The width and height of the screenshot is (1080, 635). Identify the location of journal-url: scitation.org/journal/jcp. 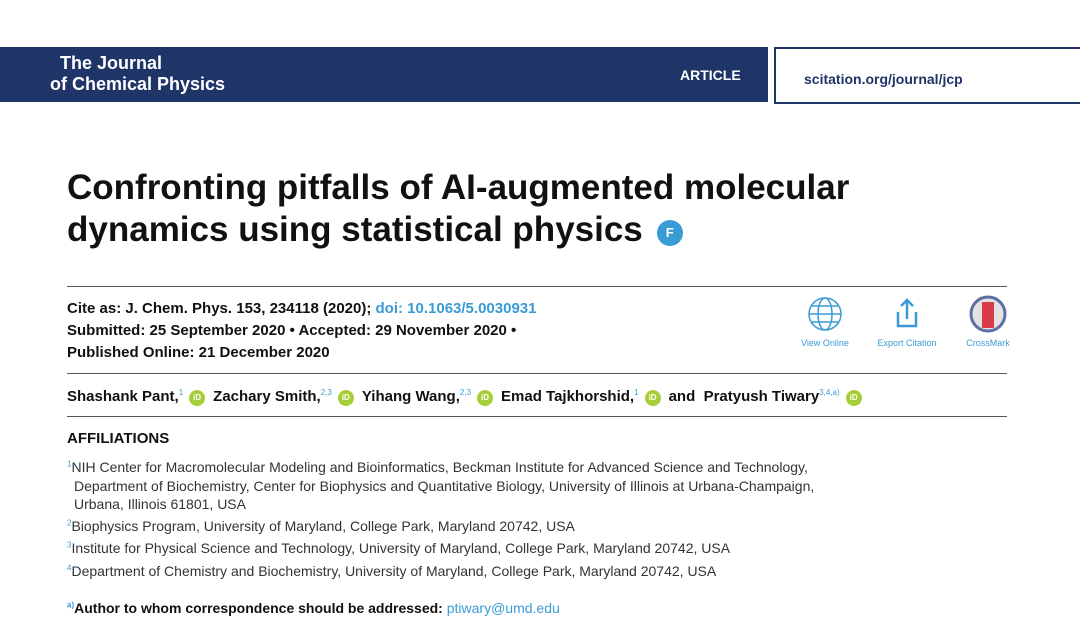
(883, 79).